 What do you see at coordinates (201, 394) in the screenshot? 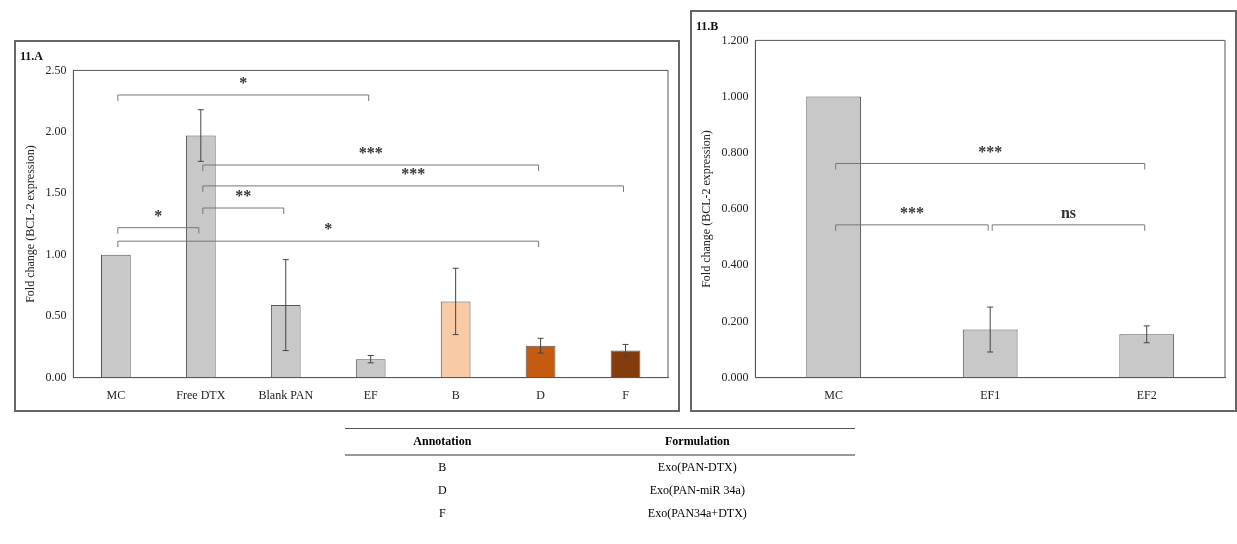
I see `x-tick-label: Free DTX` at bounding box center [201, 394].